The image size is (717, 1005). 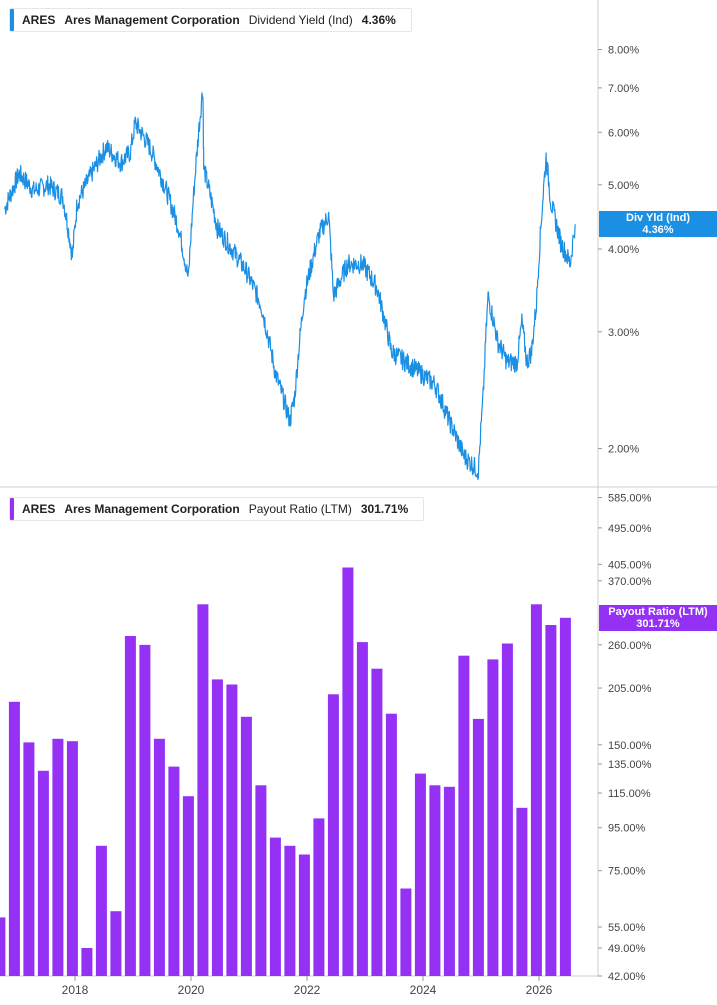 I want to click on x-tick-label: 2024, so click(x=423, y=990).